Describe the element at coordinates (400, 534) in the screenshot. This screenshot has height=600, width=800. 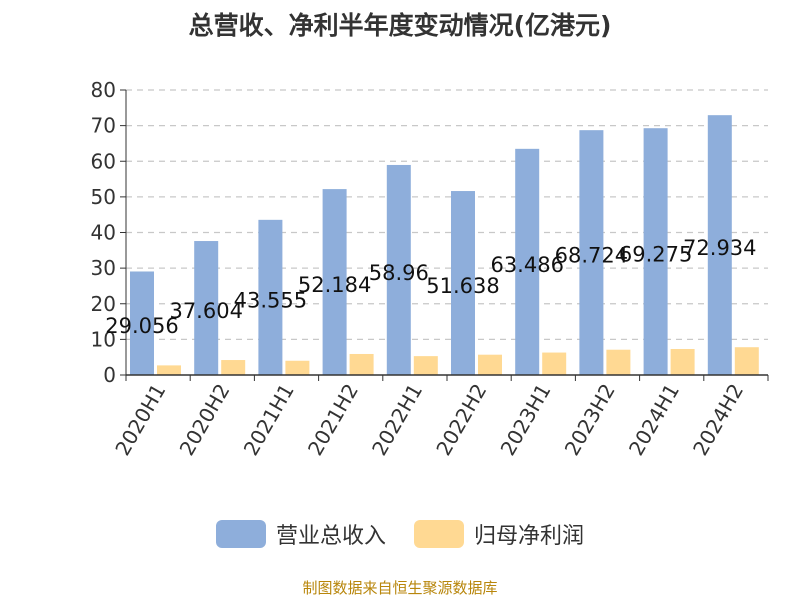
I see `legend: 营业总收入 归母净利润` at that location.